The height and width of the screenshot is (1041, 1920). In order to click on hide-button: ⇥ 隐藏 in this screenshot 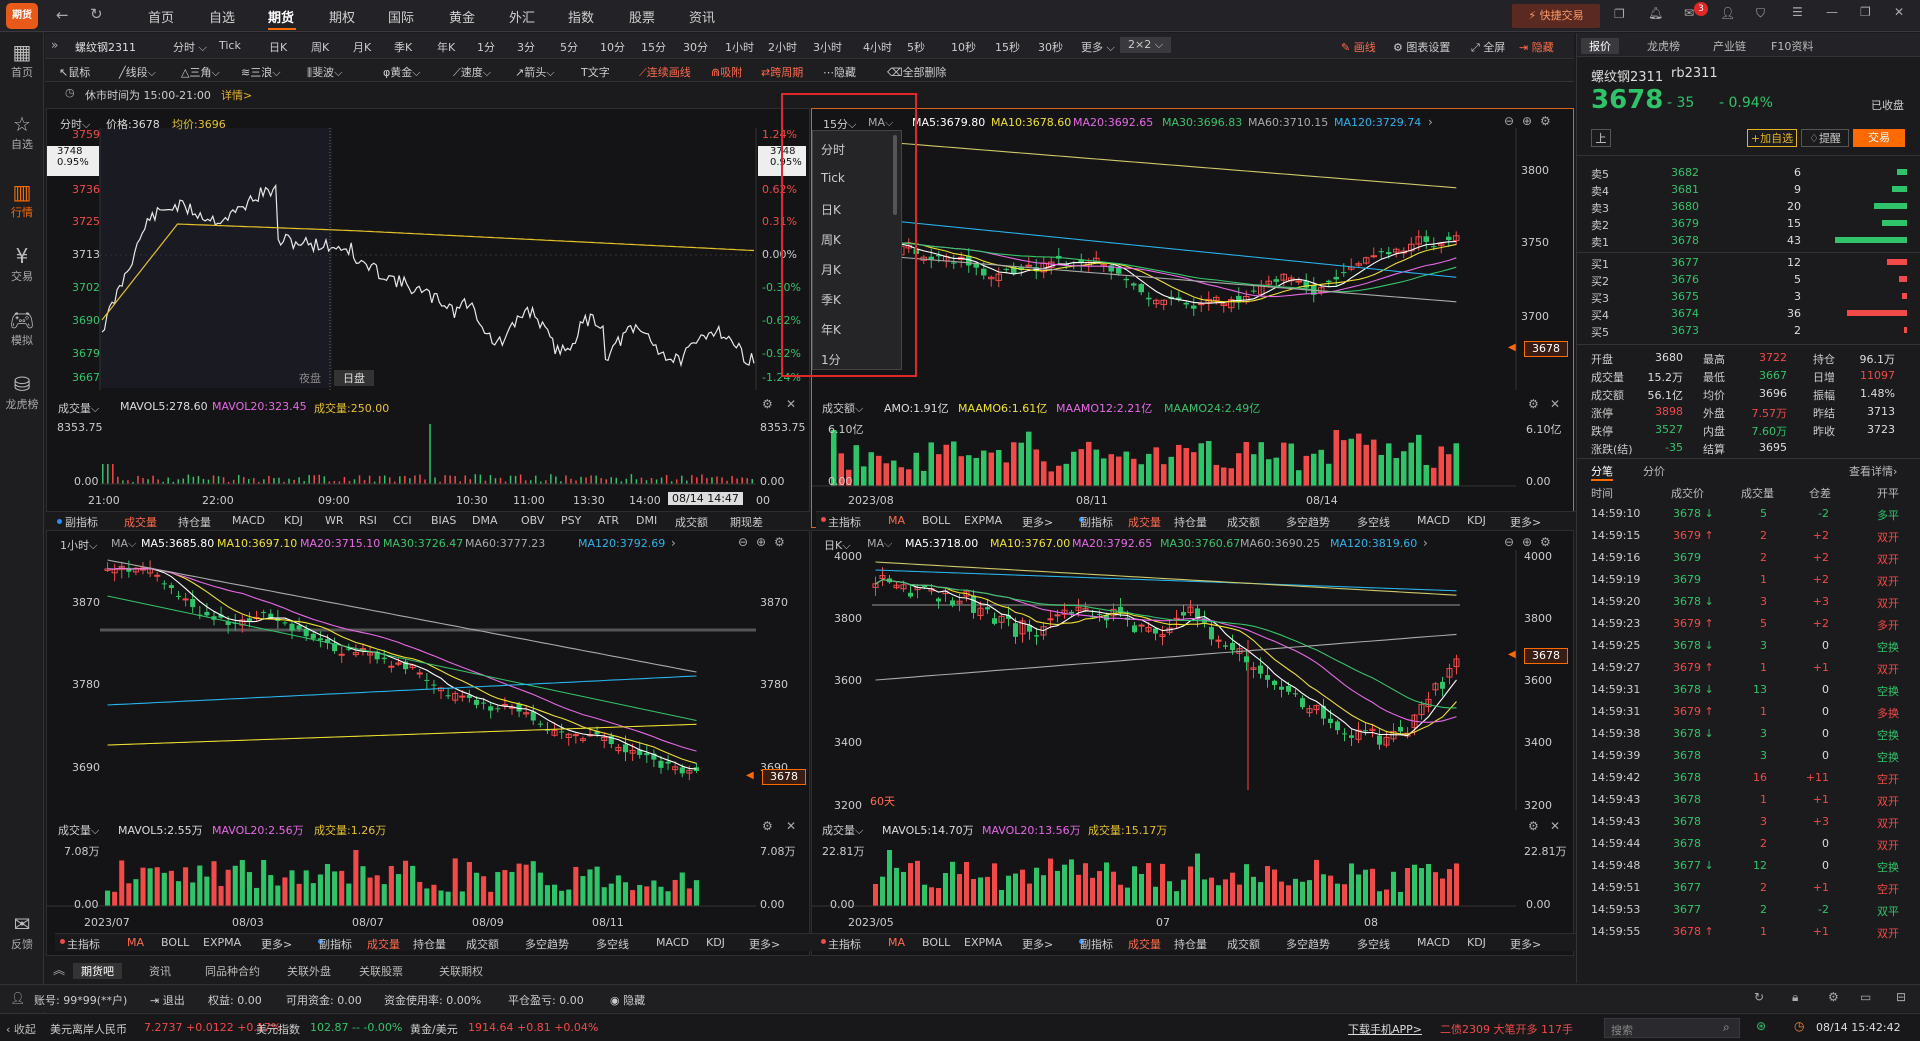, I will do `click(1536, 47)`.